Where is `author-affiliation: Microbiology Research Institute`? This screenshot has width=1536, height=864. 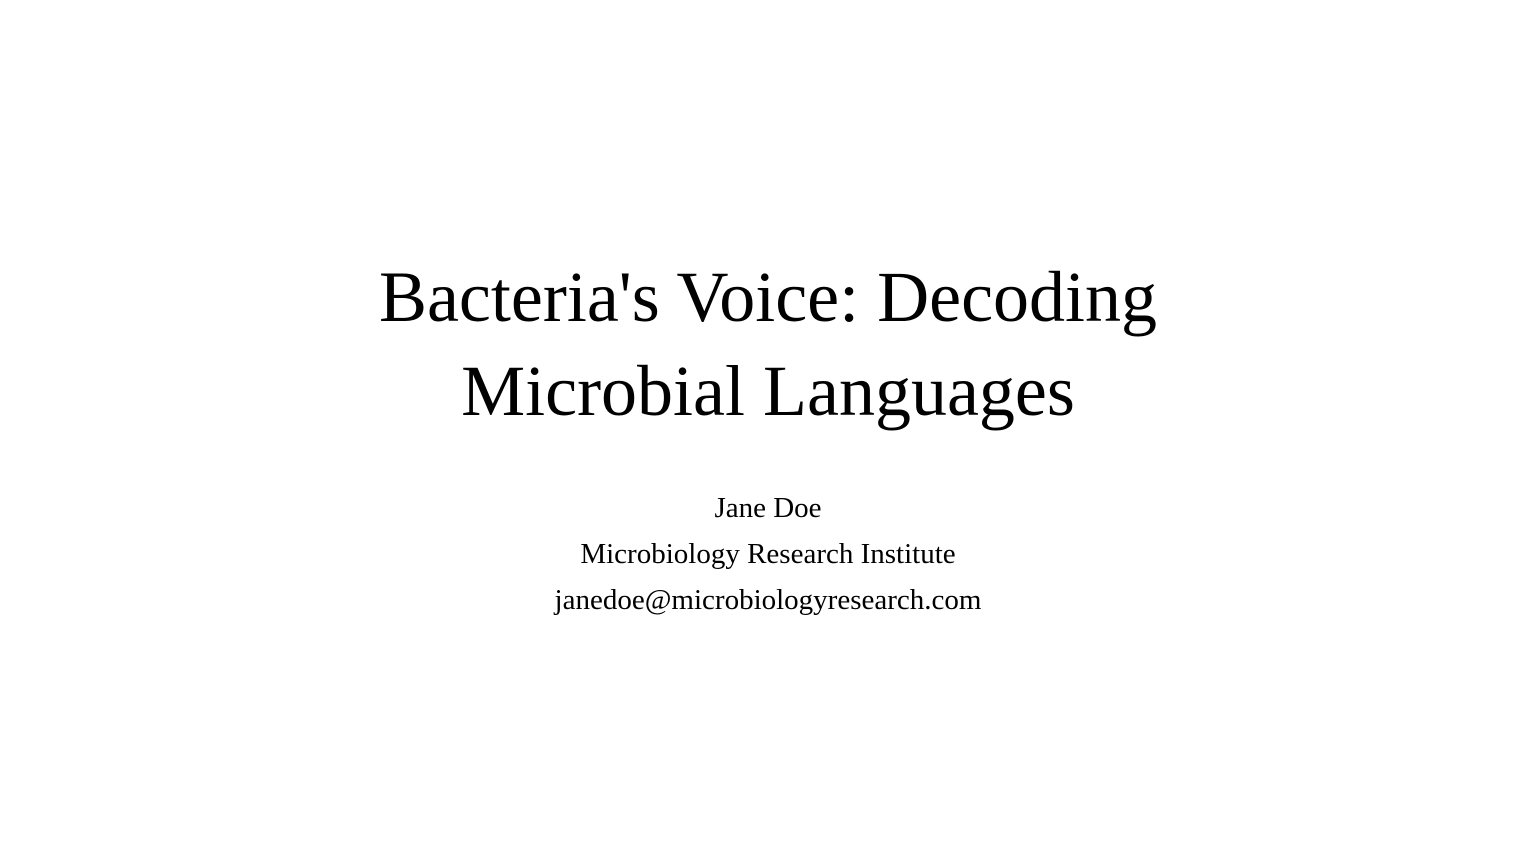 author-affiliation: Microbiology Research Institute is located at coordinates (768, 554).